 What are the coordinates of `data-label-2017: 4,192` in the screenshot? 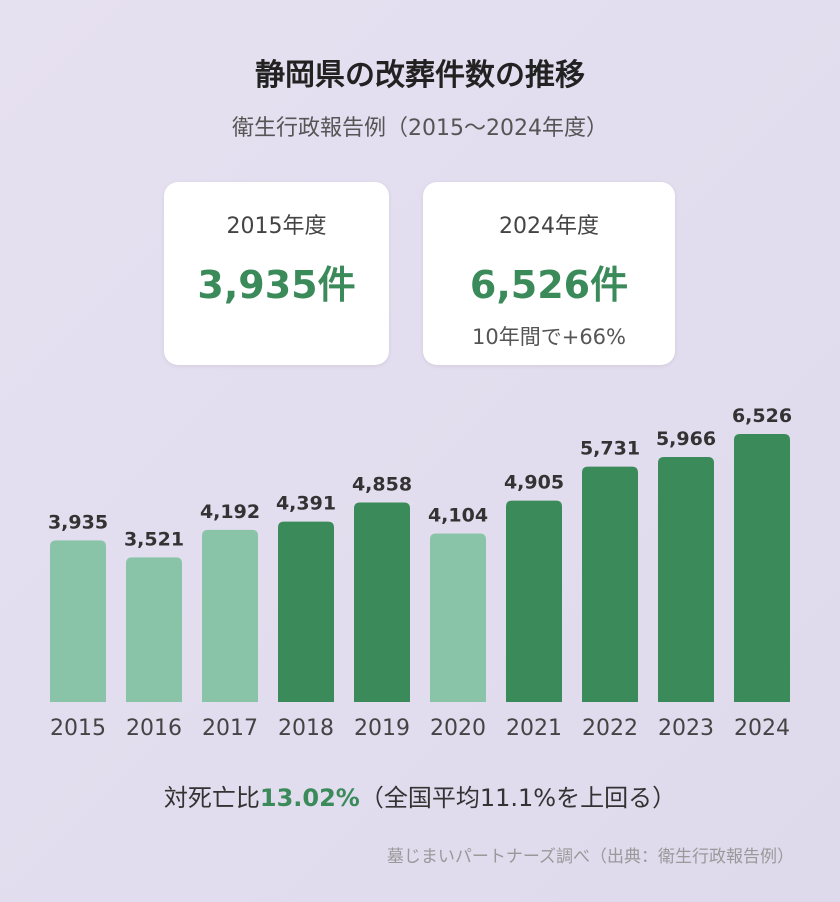 It's located at (230, 512).